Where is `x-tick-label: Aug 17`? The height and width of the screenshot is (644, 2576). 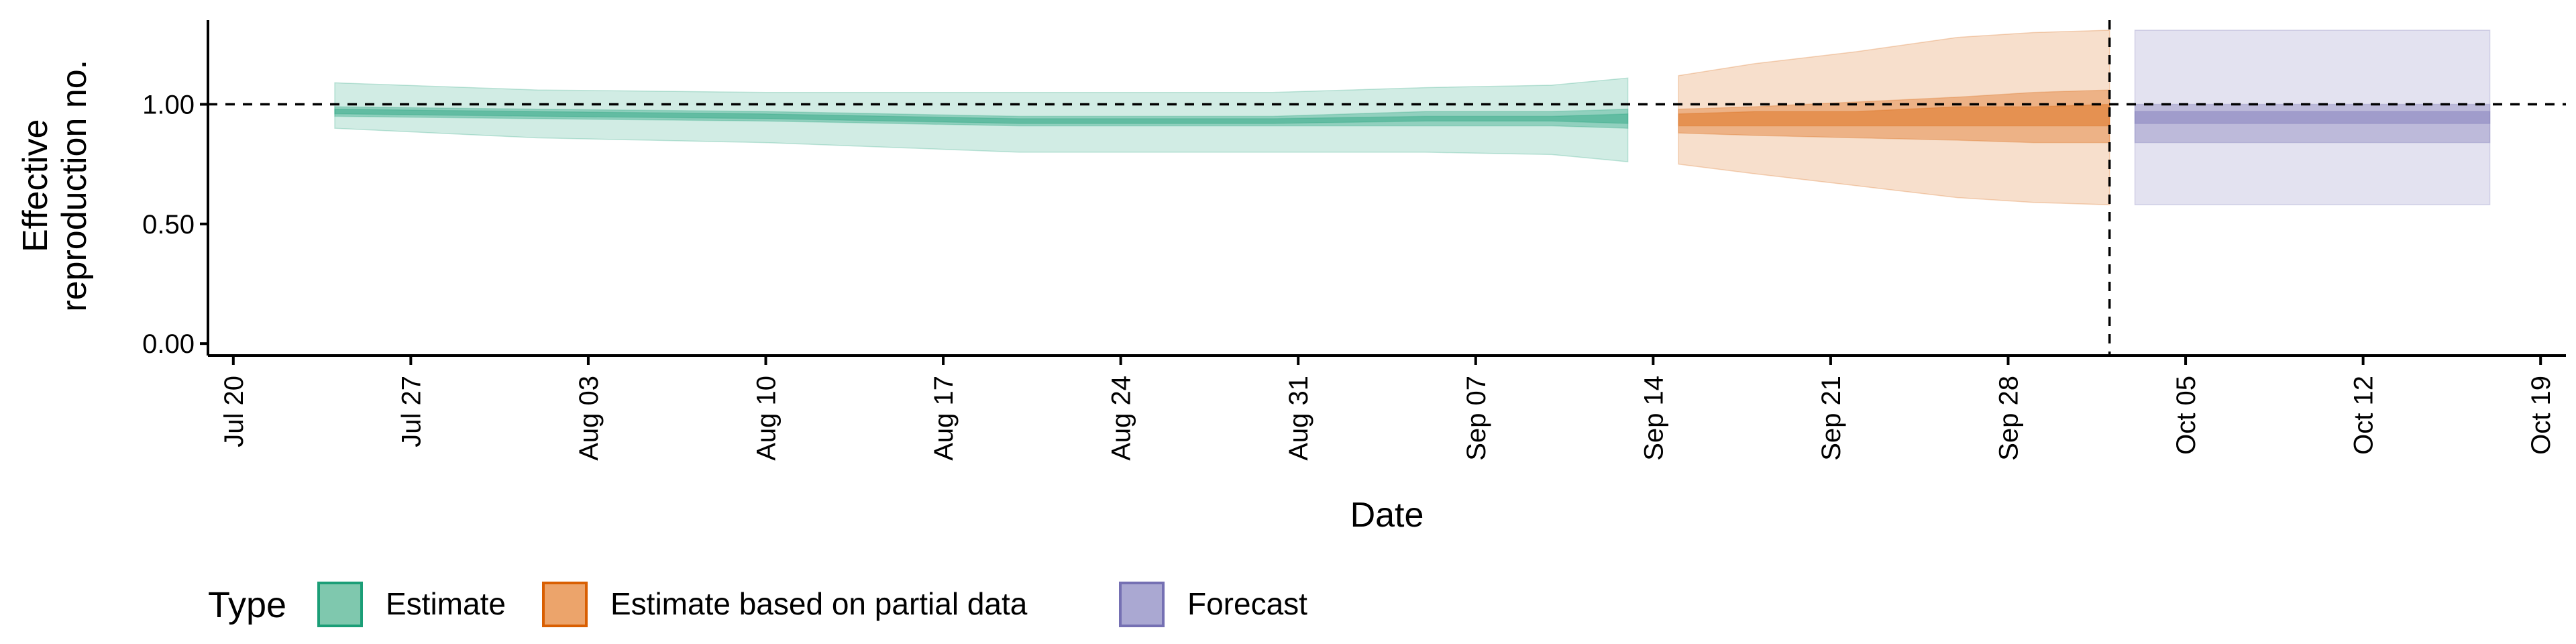 x-tick-label: Aug 17 is located at coordinates (944, 418).